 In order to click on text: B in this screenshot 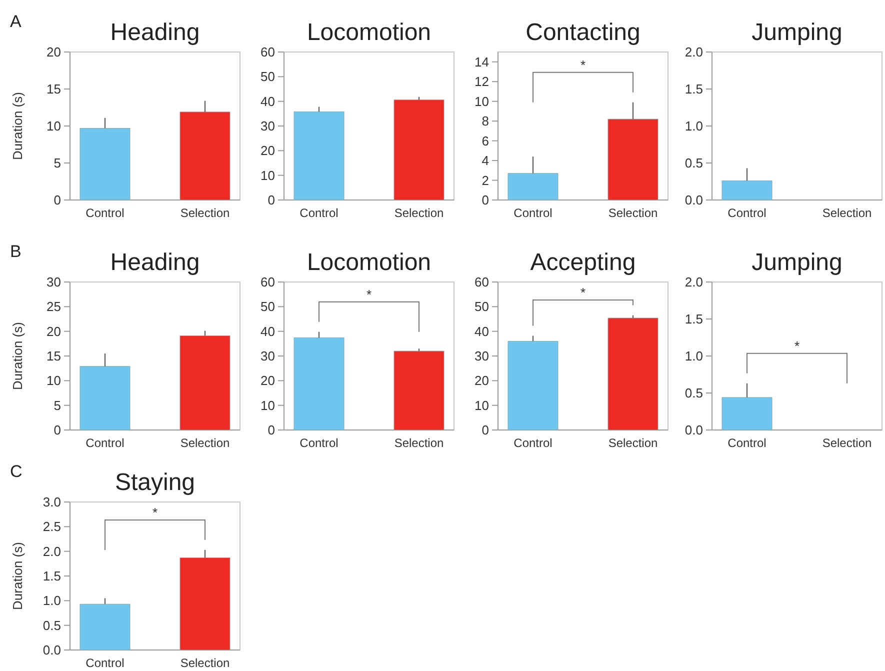, I will do `click(16, 251)`.